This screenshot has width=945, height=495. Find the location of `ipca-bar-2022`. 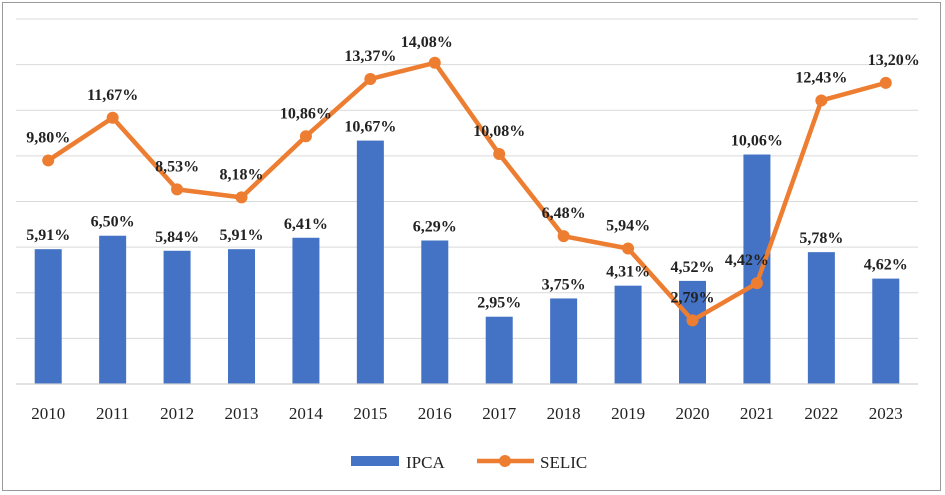

ipca-bar-2022 is located at coordinates (821, 318).